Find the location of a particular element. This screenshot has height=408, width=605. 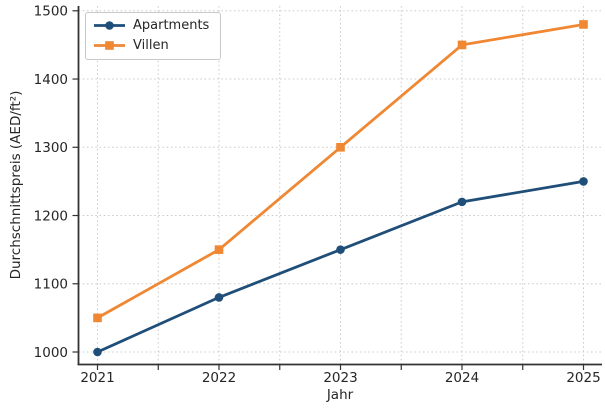

y-tick-label: 1300 is located at coordinates (51, 148).